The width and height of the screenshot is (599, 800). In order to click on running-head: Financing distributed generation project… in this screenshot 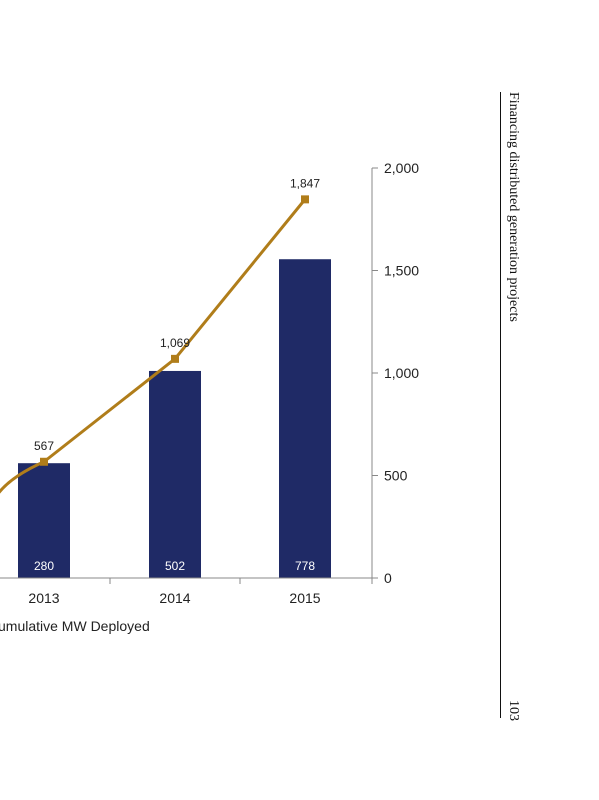, I will do `click(513, 207)`.